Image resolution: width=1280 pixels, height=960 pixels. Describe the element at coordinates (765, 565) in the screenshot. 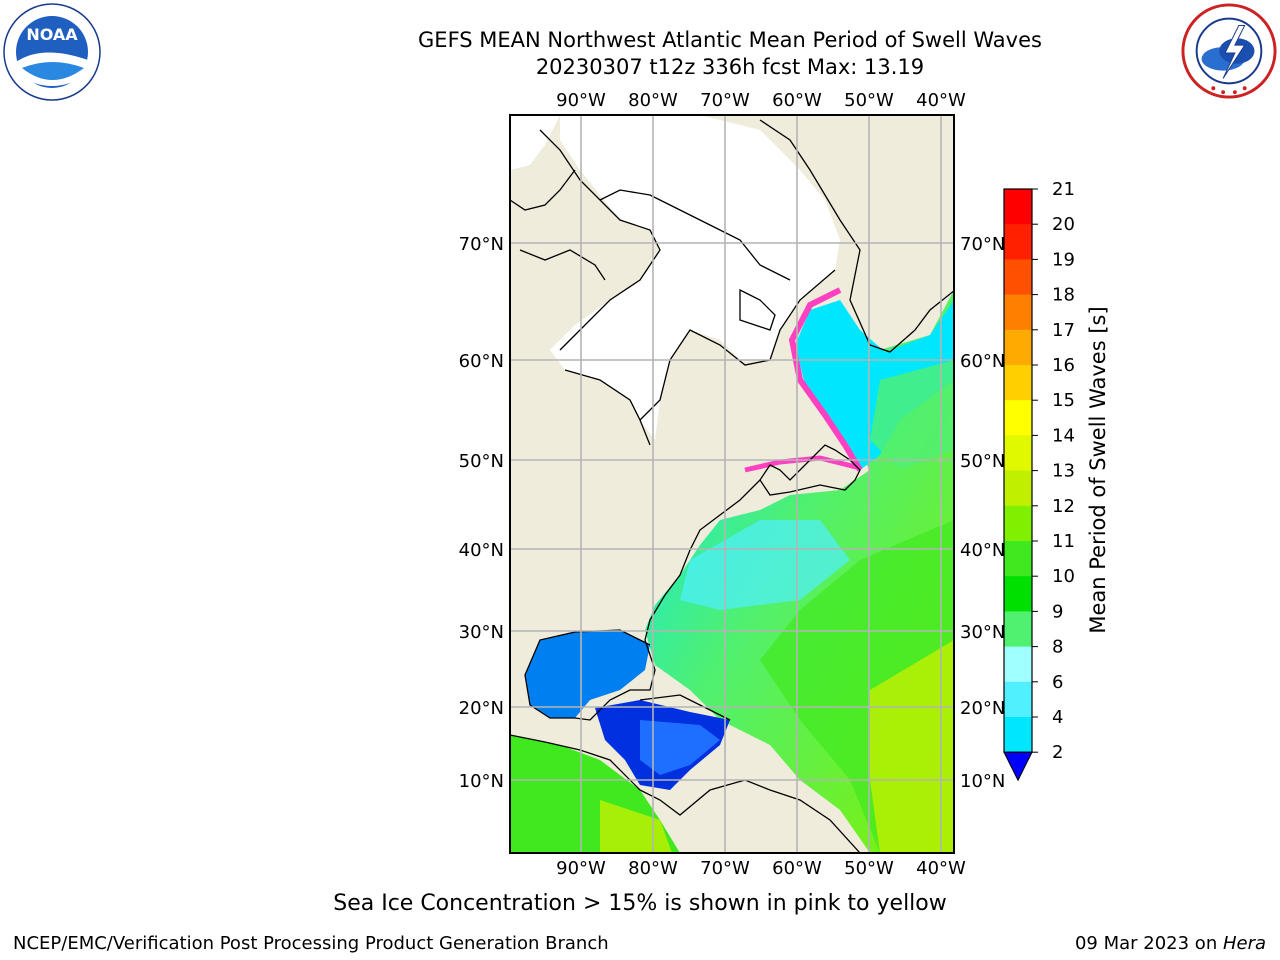

I see `swell-7-8s-zone` at that location.